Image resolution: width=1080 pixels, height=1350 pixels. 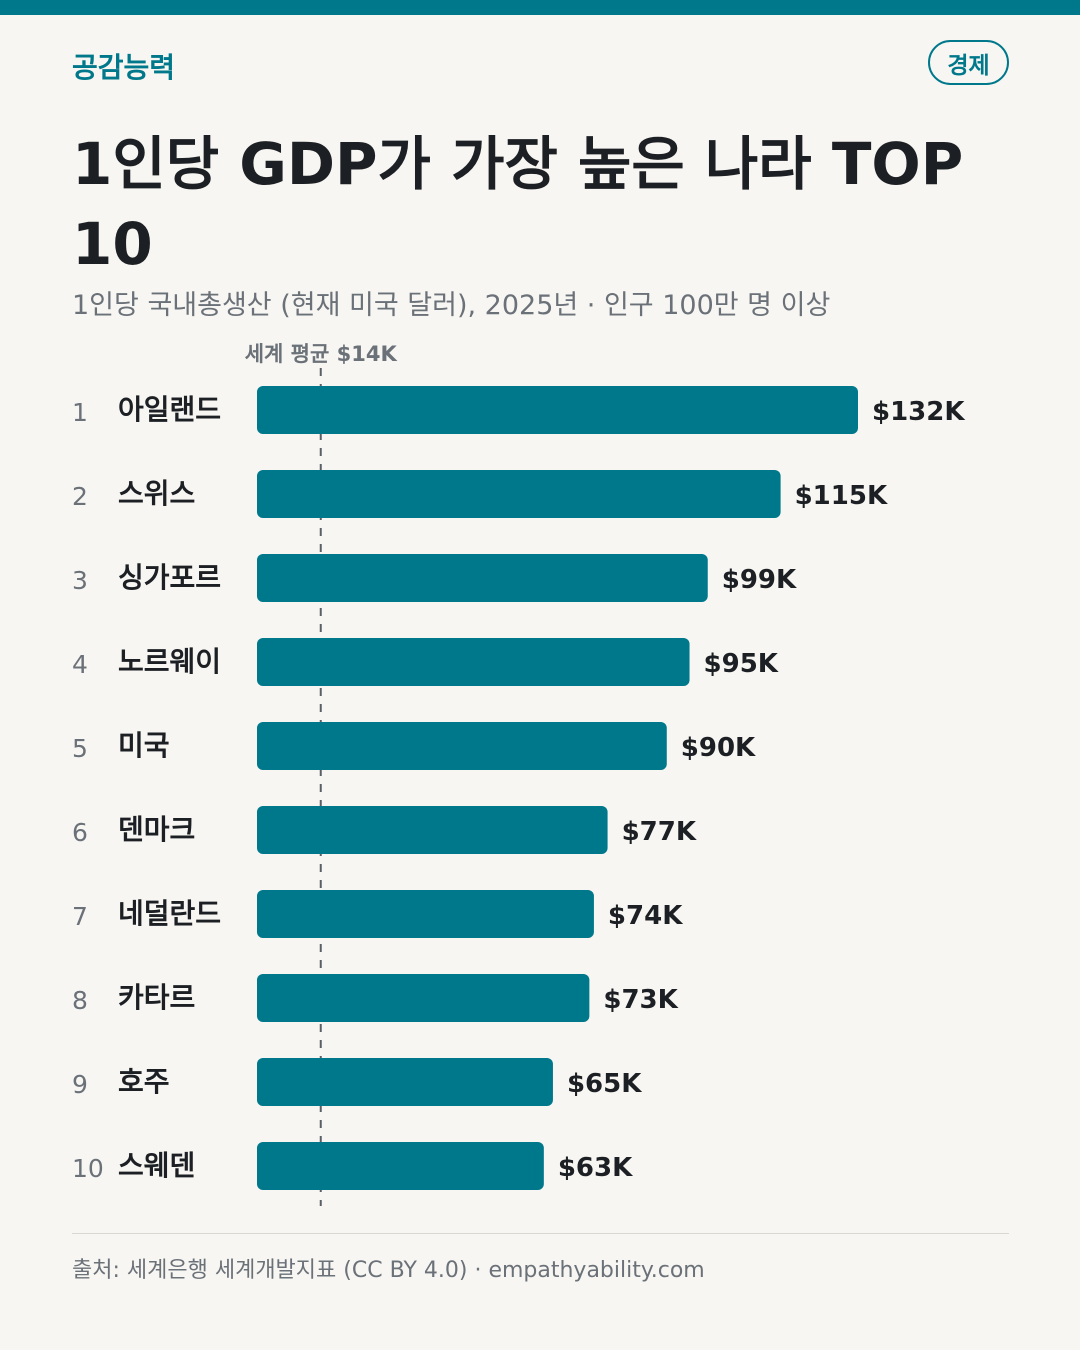 What do you see at coordinates (169, 661) in the screenshot?
I see `country-label: 노르웨이` at bounding box center [169, 661].